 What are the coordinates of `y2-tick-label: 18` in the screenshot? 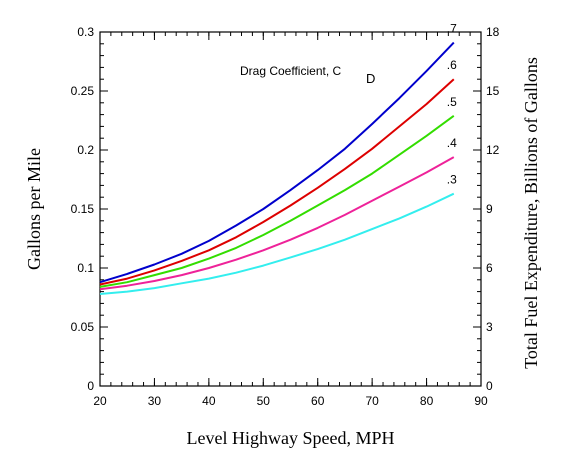 It's located at (493, 32).